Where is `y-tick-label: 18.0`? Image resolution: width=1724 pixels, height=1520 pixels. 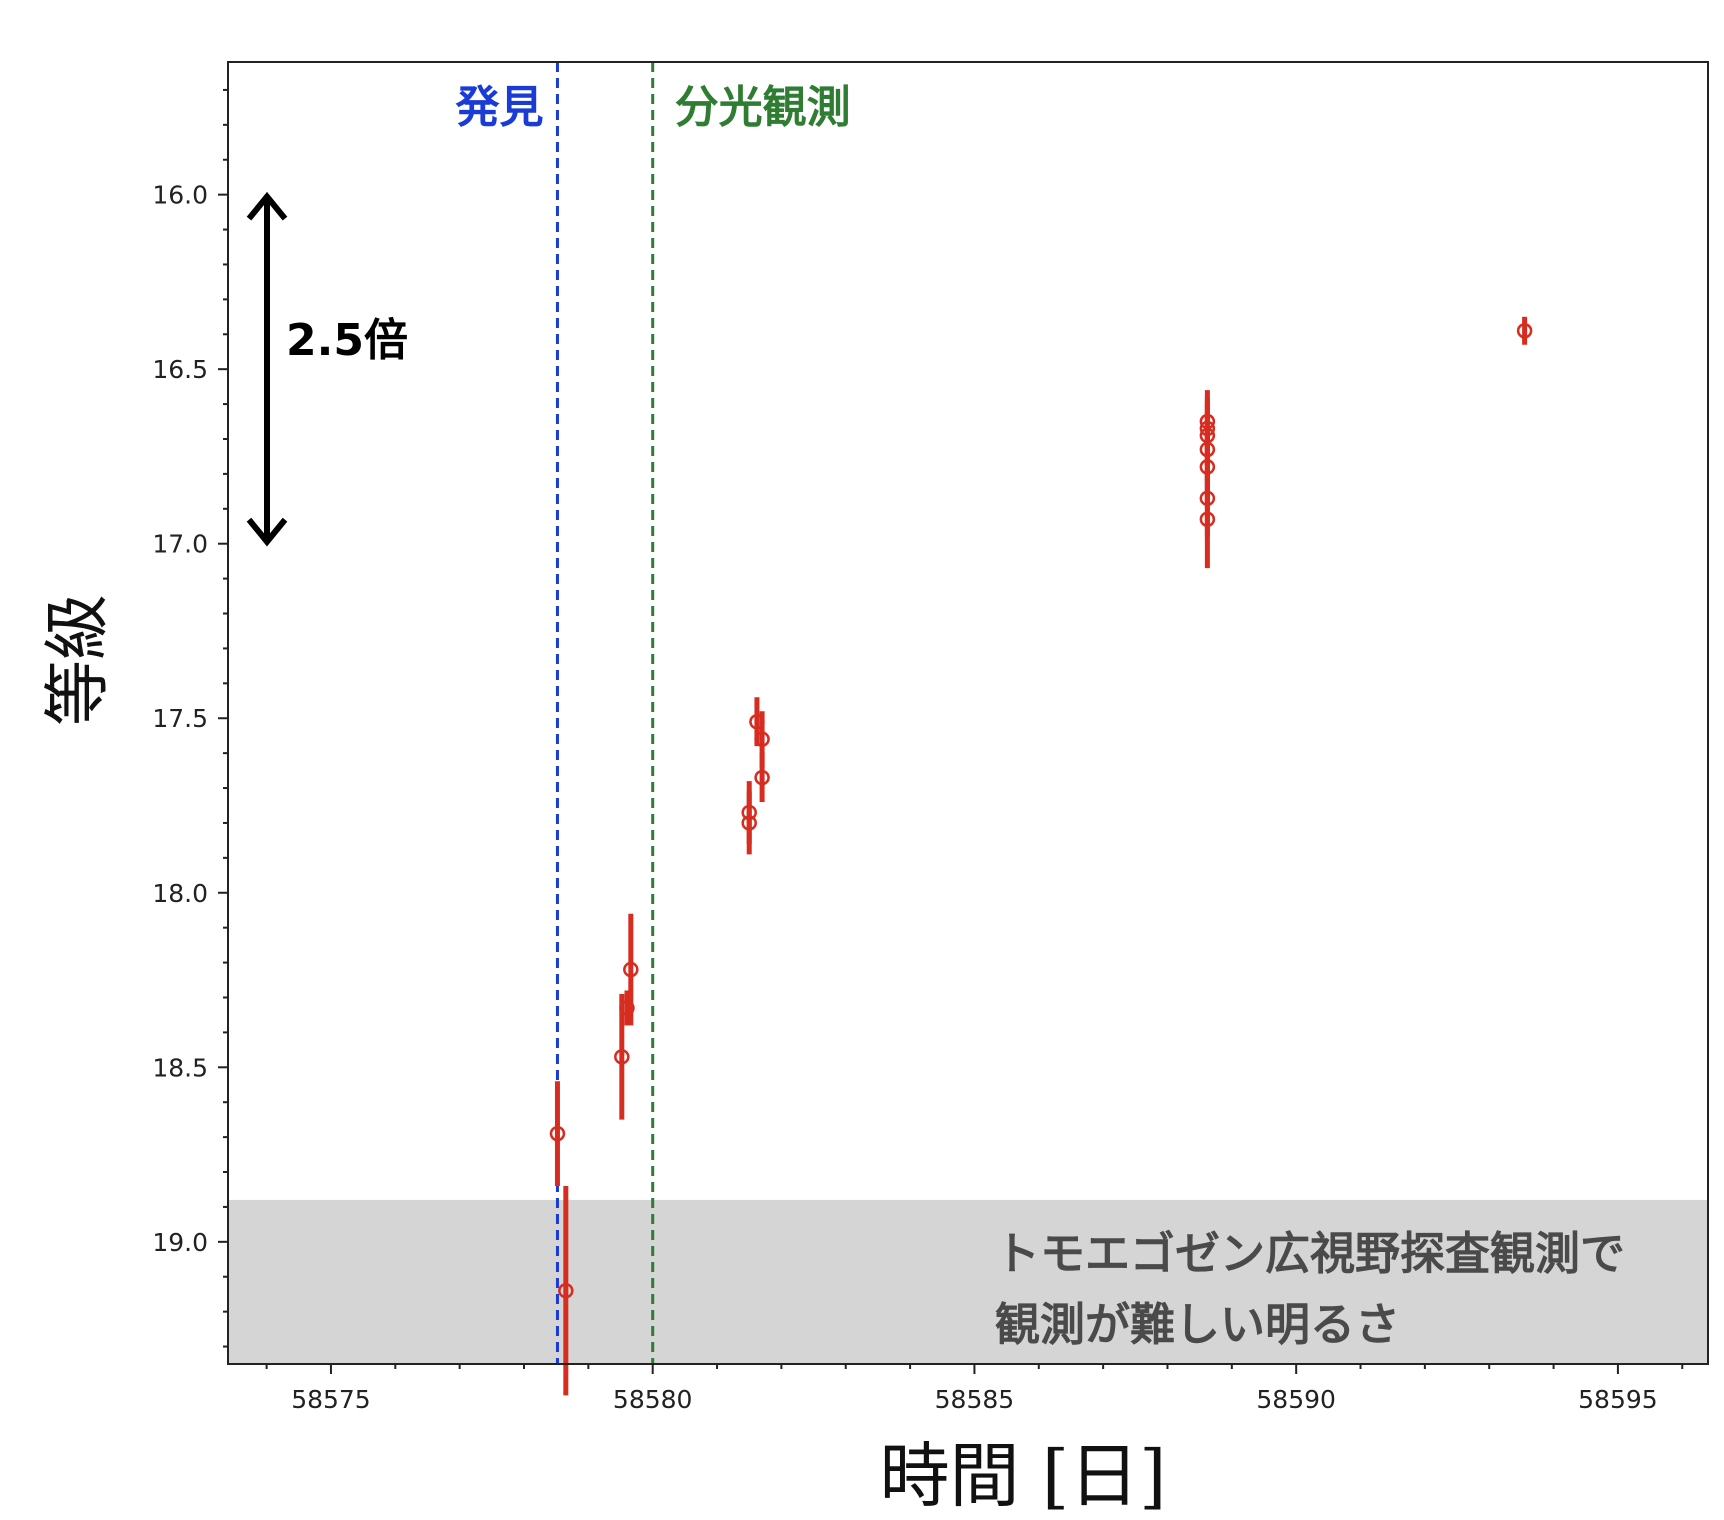 y-tick-label: 18.0 is located at coordinates (180, 893).